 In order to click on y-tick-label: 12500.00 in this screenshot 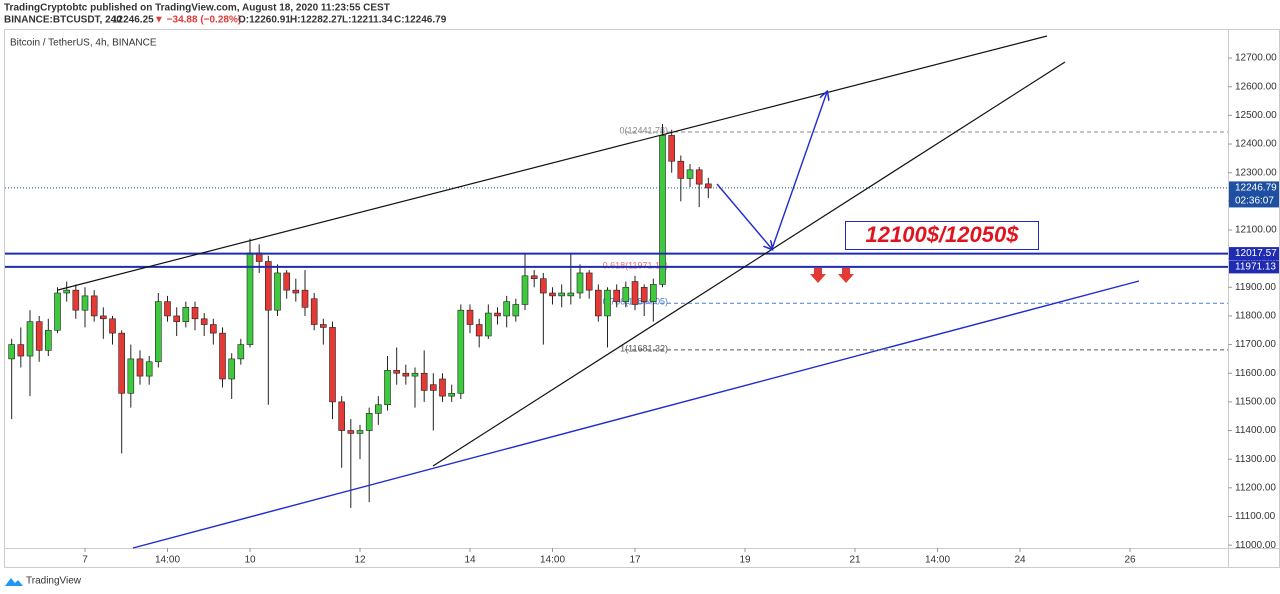, I will do `click(1256, 115)`.